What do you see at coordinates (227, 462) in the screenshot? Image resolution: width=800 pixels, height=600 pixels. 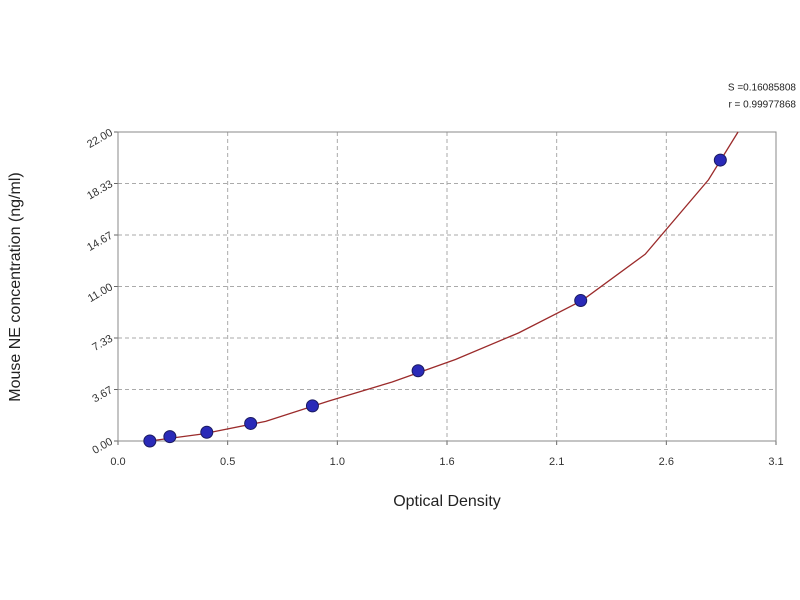 I see `x-tick-label: 0.5` at bounding box center [227, 462].